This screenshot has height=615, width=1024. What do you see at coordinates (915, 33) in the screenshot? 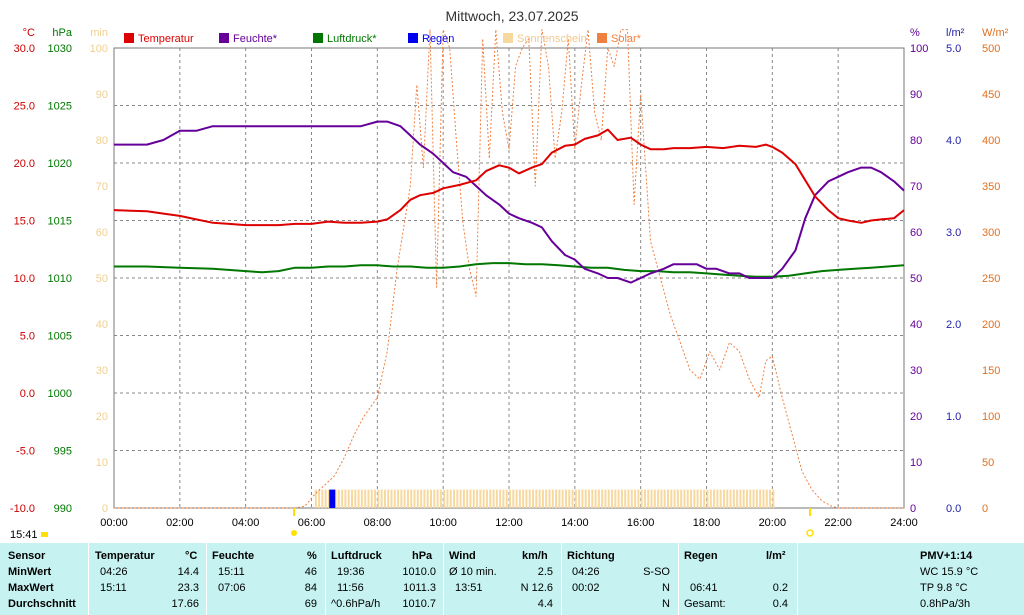
I see `axis-unit-hum: %` at bounding box center [915, 33].